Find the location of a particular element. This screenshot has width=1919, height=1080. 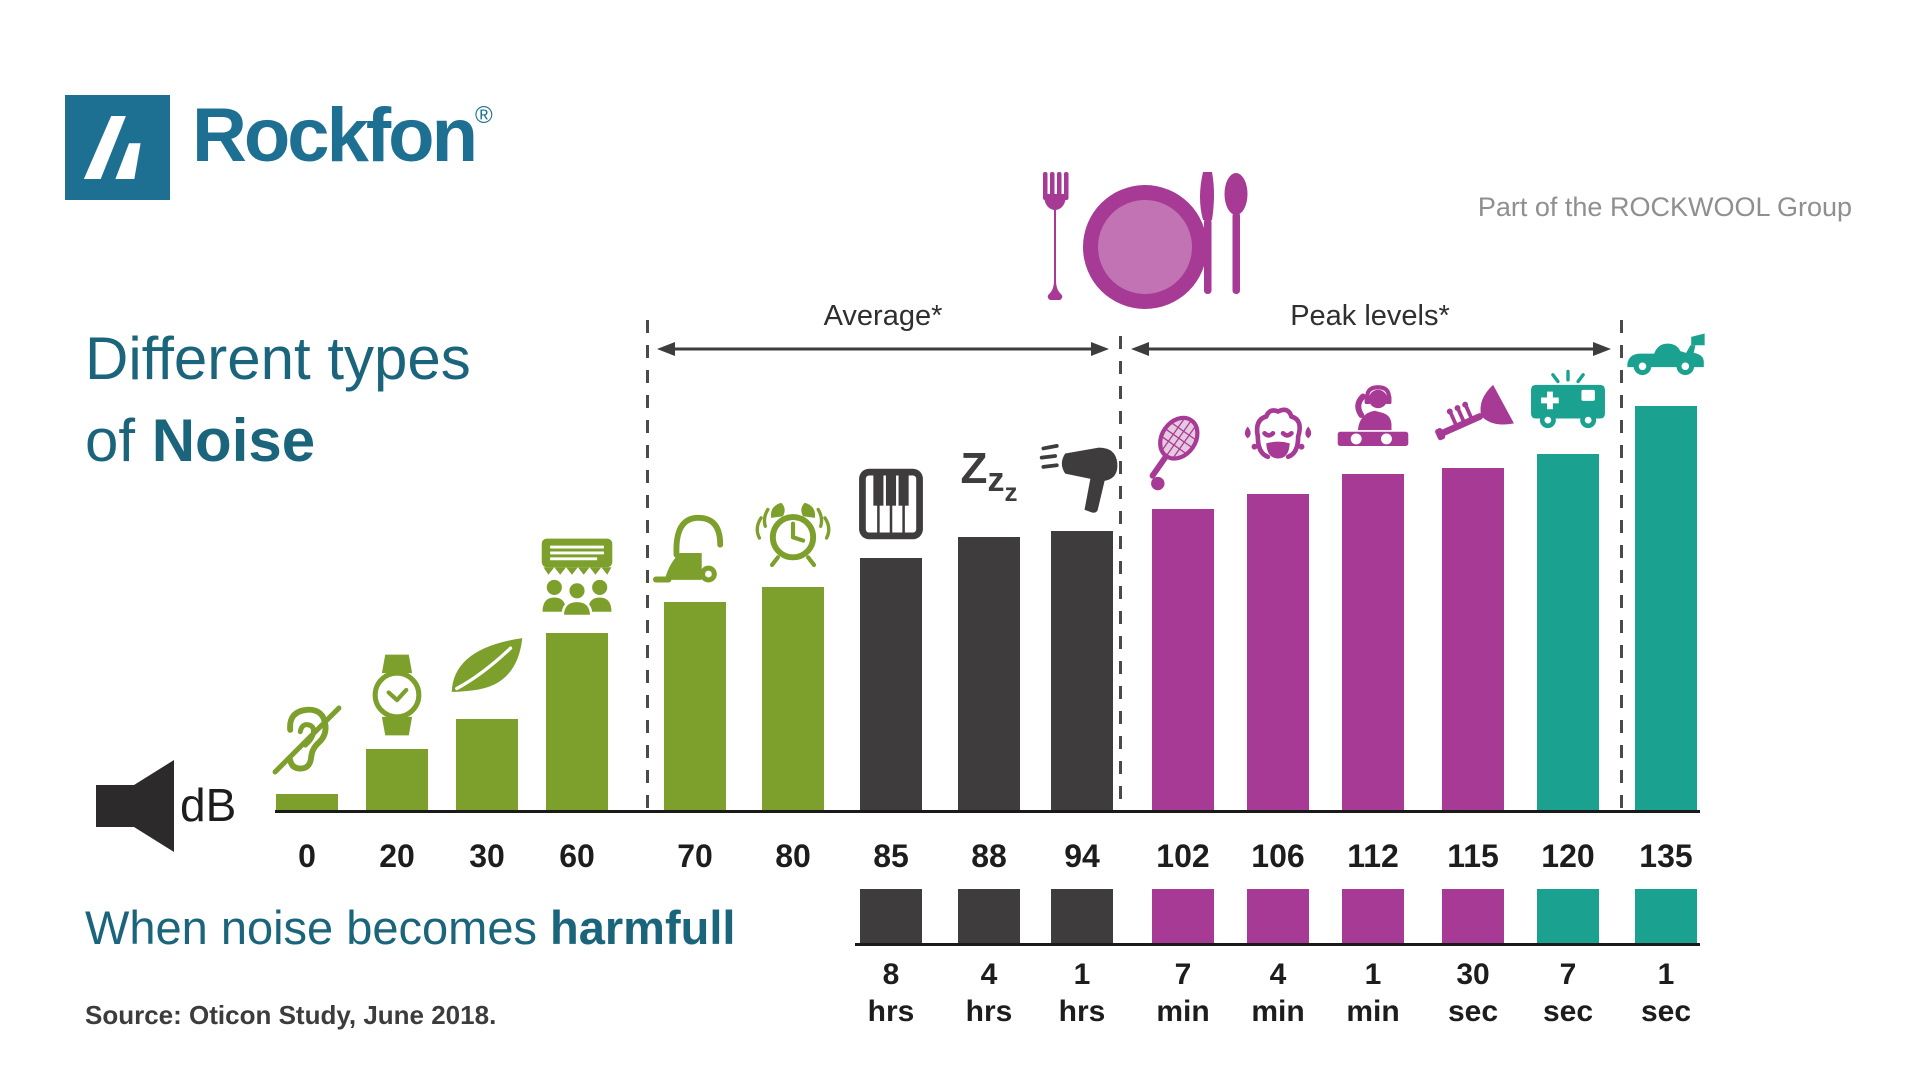

tennis-racket-icon is located at coordinates (1183, 455).